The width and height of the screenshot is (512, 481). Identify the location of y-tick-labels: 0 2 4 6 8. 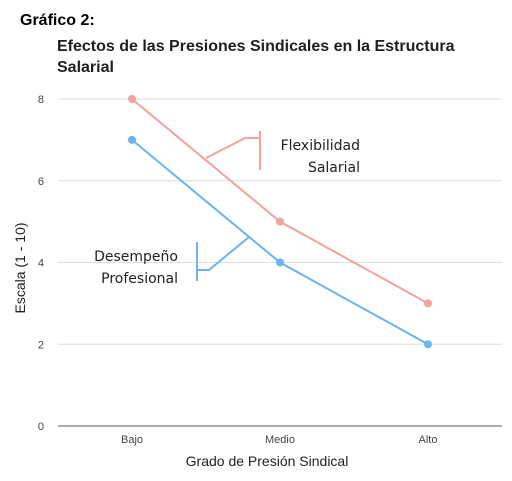
(41, 263).